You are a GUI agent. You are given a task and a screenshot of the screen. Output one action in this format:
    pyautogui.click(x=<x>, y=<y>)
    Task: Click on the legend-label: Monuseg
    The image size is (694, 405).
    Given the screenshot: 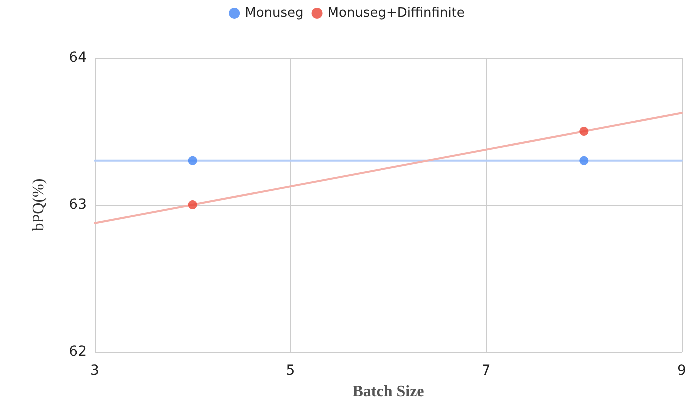 What is the action you would take?
    pyautogui.click(x=274, y=13)
    